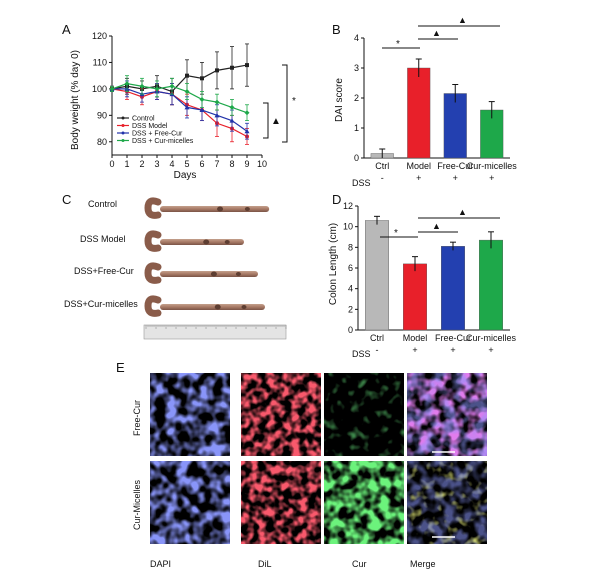 The image size is (590, 579). I want to click on panel-letter-e: E, so click(120, 367).